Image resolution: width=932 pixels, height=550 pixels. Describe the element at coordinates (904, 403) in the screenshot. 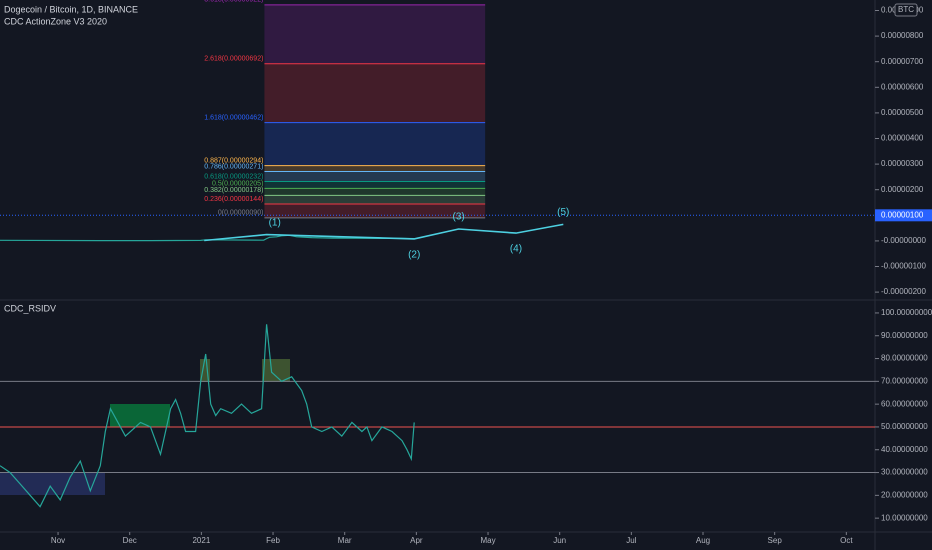

I see `y-tick-label: 60.00000000` at that location.